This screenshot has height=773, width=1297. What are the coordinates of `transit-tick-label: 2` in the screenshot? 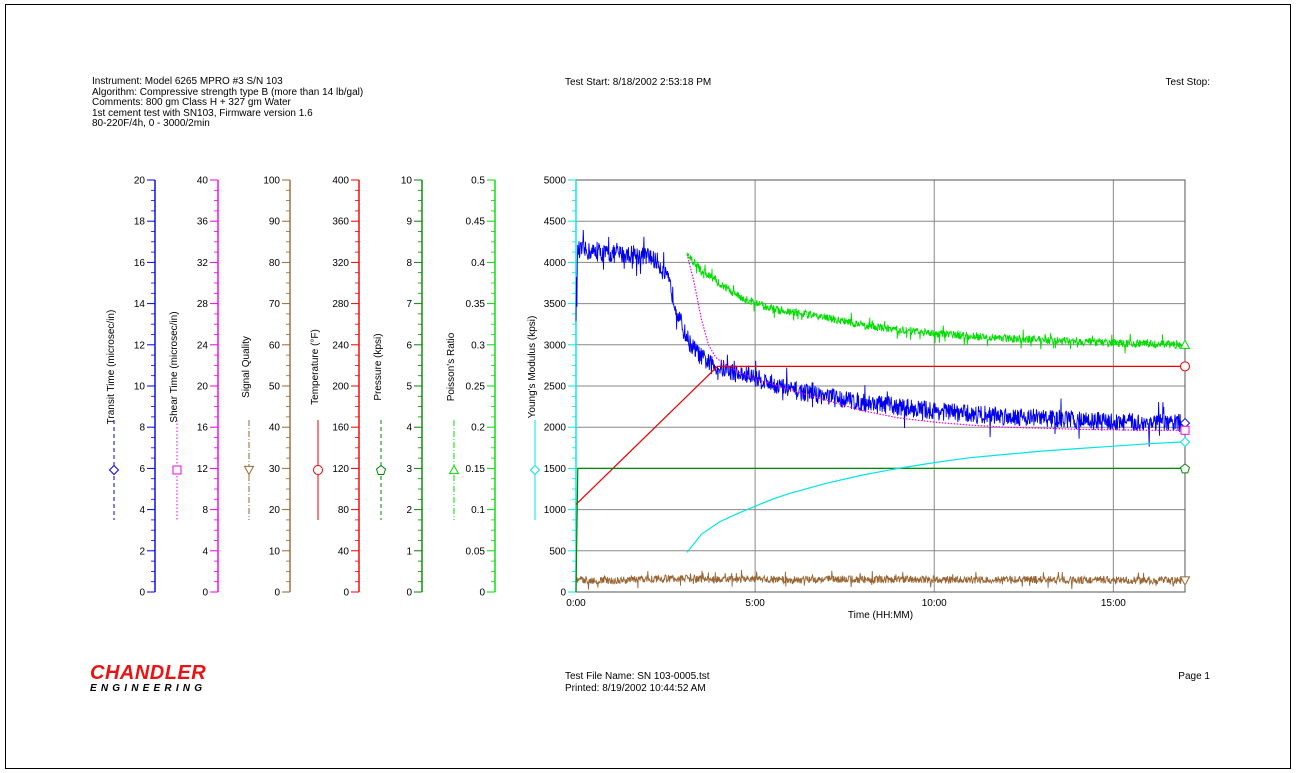 It's located at (142, 551).